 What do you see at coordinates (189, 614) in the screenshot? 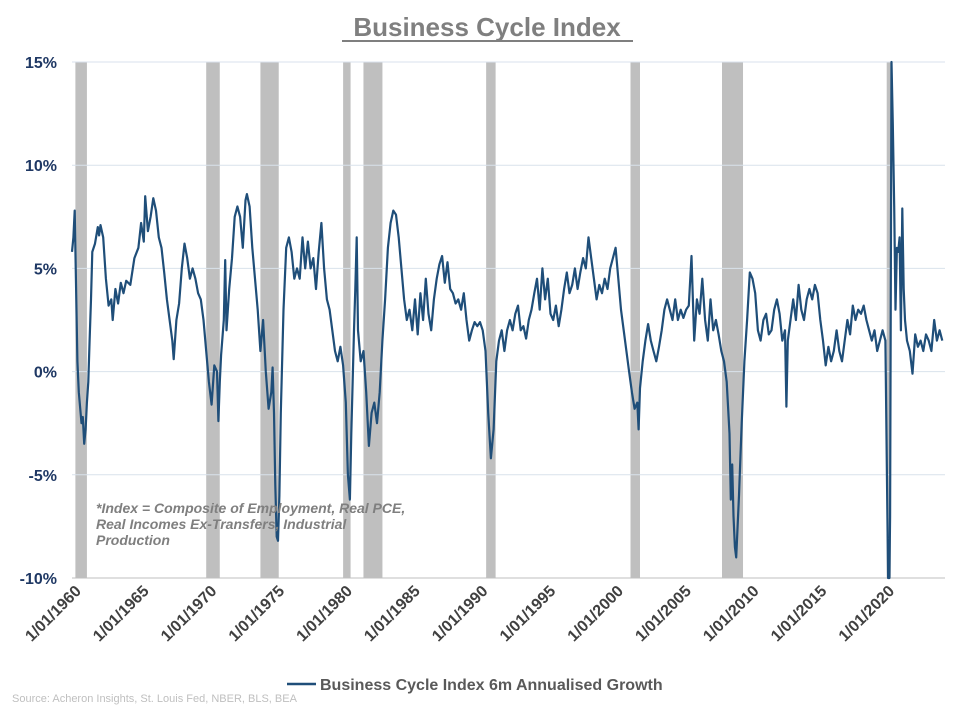
I see `x-tick-label: 1/01/1970` at bounding box center [189, 614].